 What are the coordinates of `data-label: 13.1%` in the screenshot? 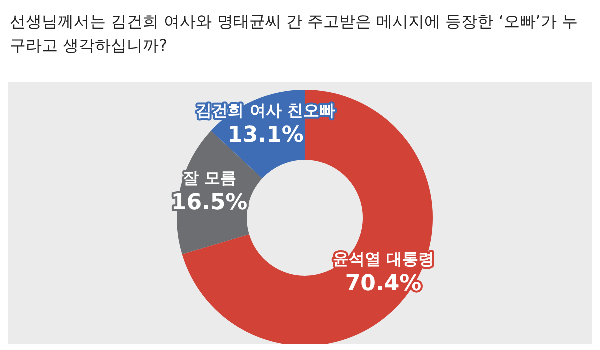 It's located at (266, 135).